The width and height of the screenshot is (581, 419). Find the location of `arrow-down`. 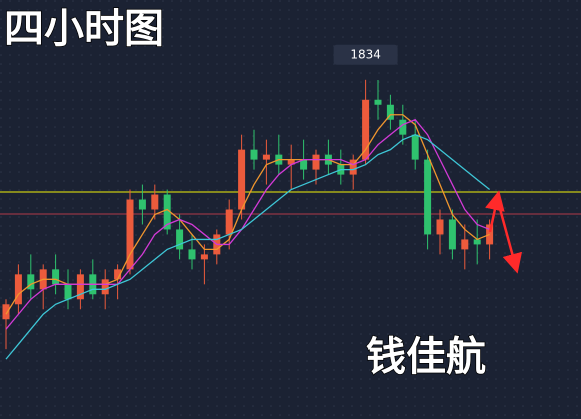

arrow-down is located at coordinates (510, 239).